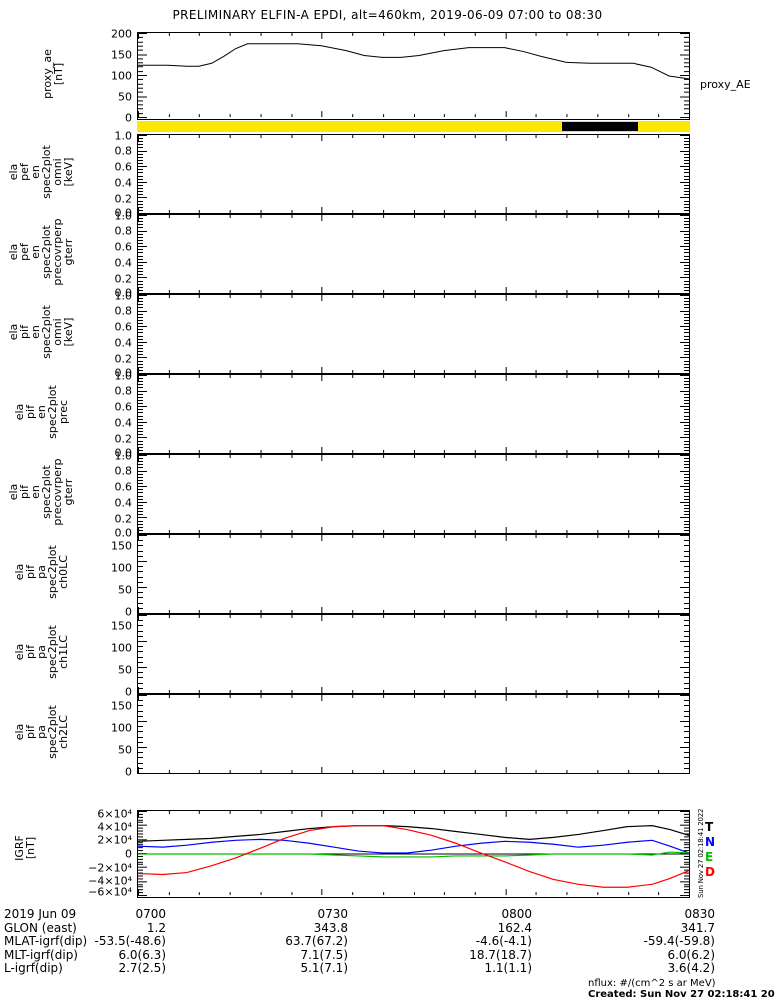  I want to click on panel-pif-en-precovrperp-label: ela pif en spec2plot precovrperp gterr, so click(41, 492).